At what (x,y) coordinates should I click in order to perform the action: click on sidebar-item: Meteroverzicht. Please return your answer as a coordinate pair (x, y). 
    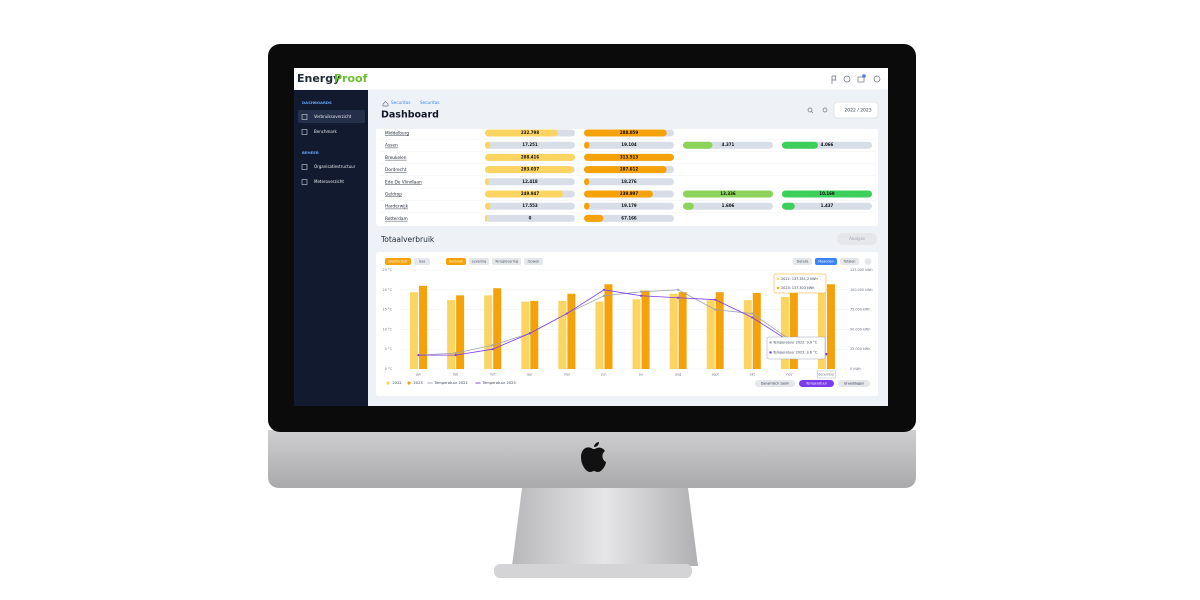
    Looking at the image, I should click on (329, 181).